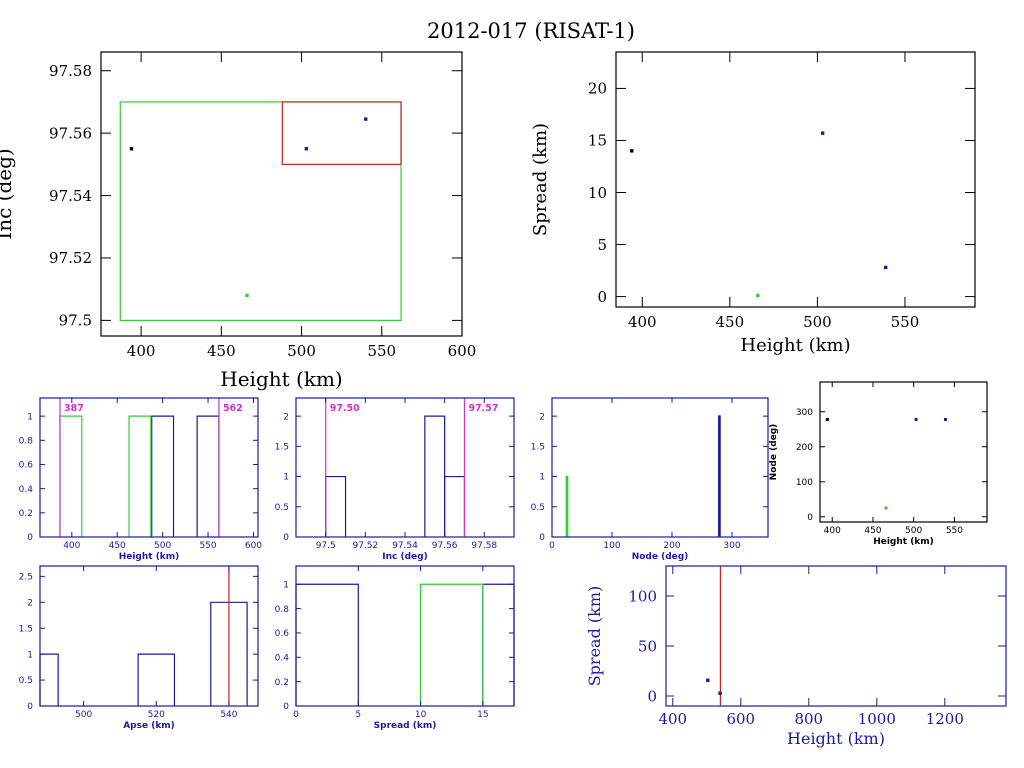 This screenshot has height=768, width=1024. Describe the element at coordinates (774, 452) in the screenshot. I see `y-axis-label: Node (deg)` at that location.